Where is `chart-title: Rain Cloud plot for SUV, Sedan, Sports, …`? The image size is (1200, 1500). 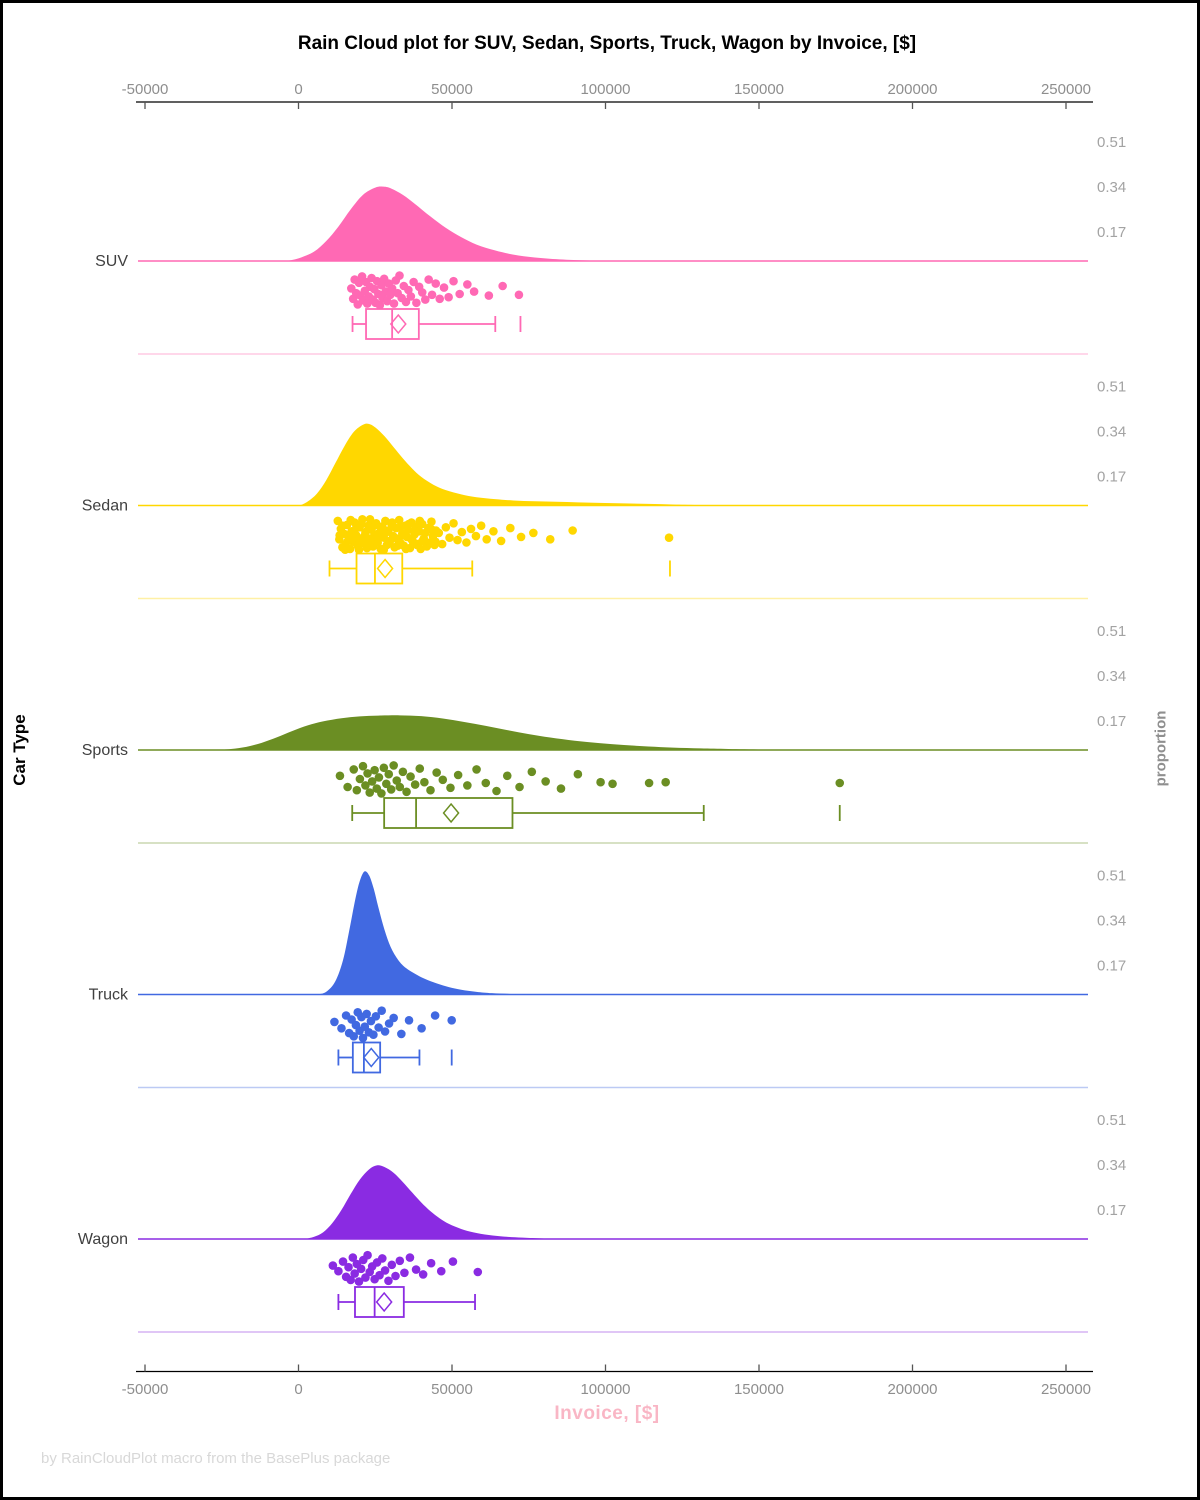
chart-title: Rain Cloud plot for SUV, Sedan, Sports, … is located at coordinates (607, 43).